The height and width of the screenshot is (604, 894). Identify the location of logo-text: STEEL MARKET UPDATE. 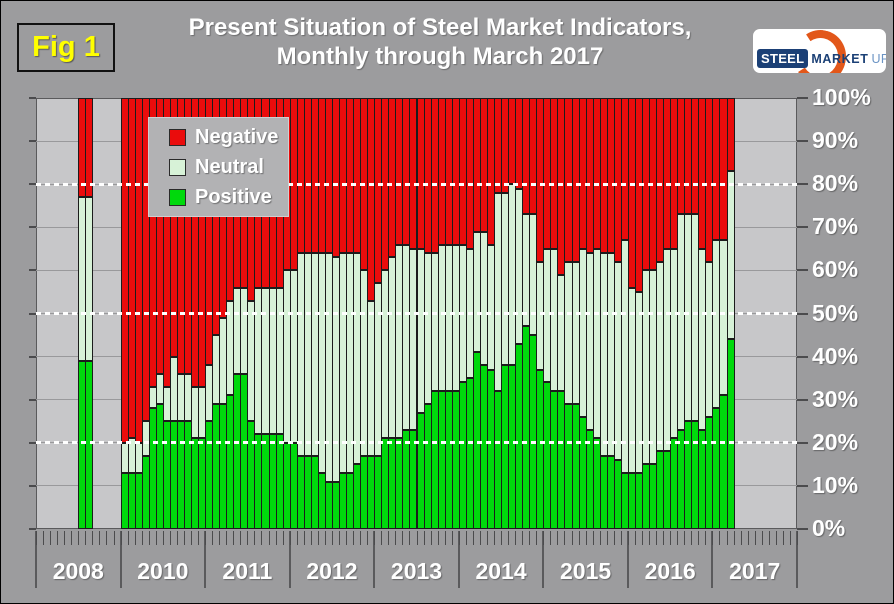
(821, 58).